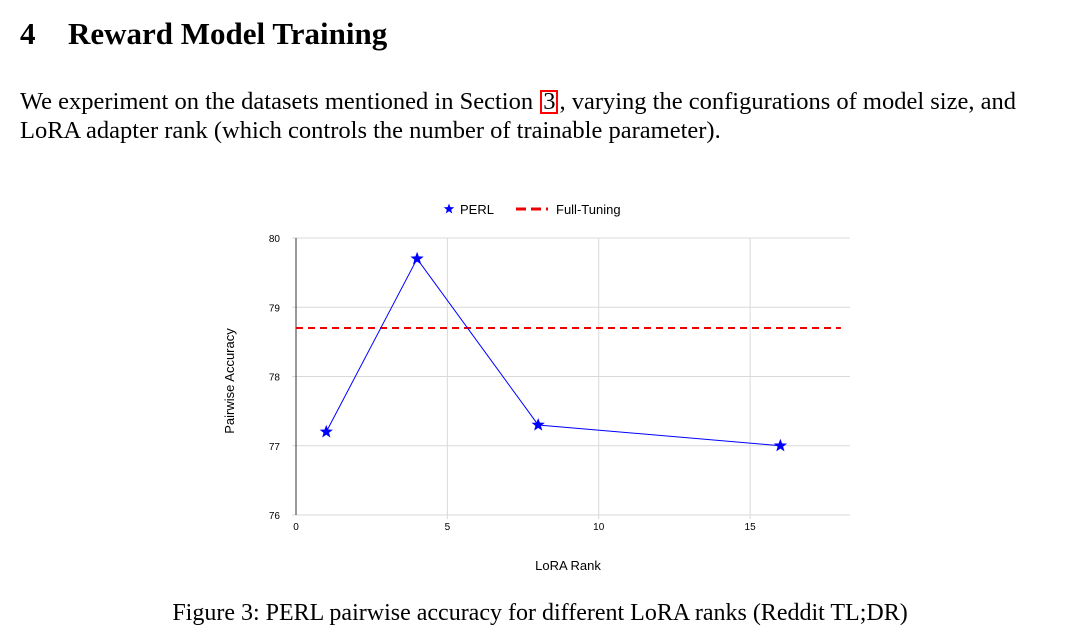 Image resolution: width=1080 pixels, height=643 pixels. I want to click on x-tick-label-5: 5, so click(448, 527).